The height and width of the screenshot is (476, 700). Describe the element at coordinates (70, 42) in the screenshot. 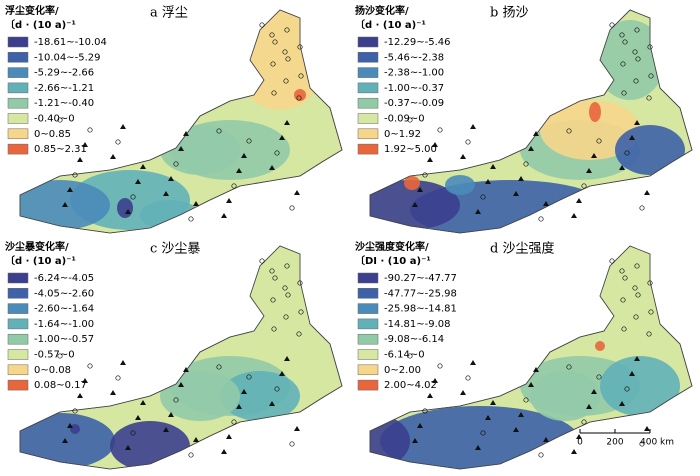

I see `legend-label: -18.61~-10.04` at that location.